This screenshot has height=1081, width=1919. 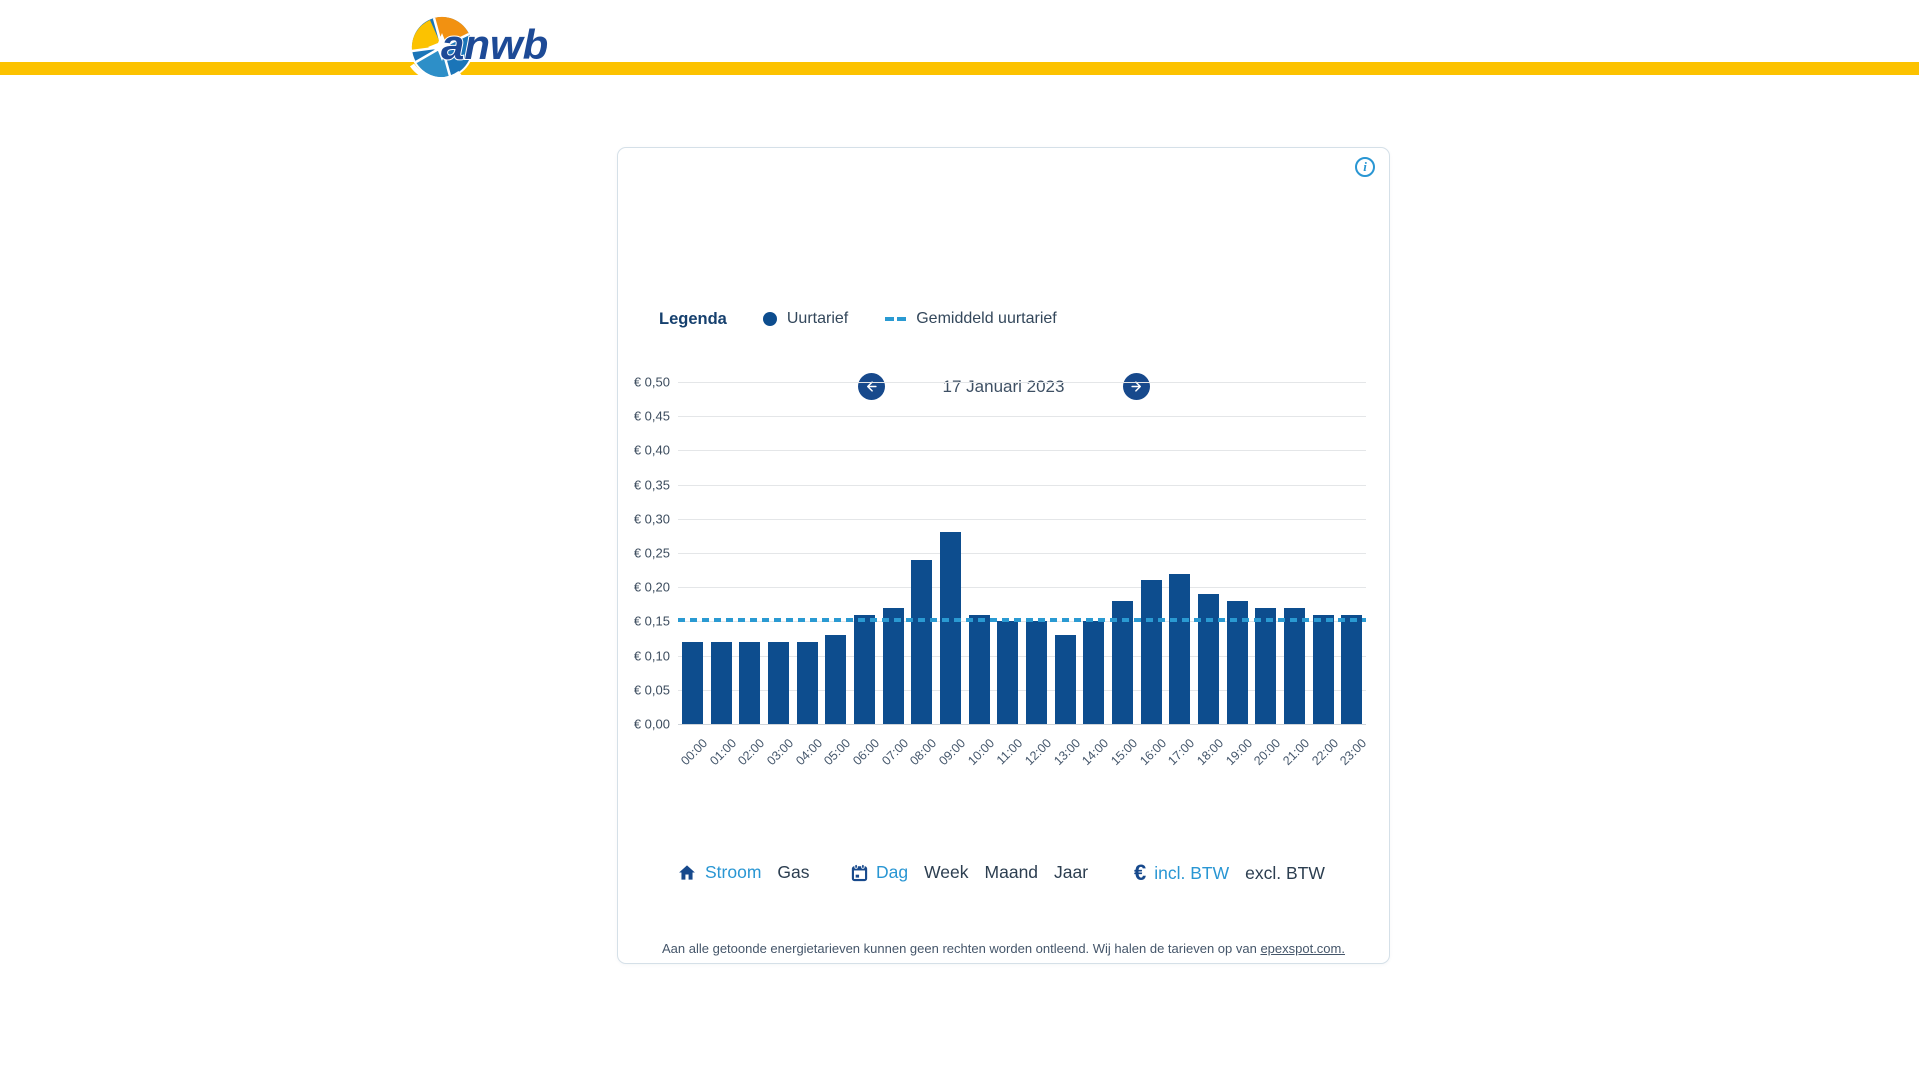 I want to click on bar-18:00, so click(x=1208, y=659).